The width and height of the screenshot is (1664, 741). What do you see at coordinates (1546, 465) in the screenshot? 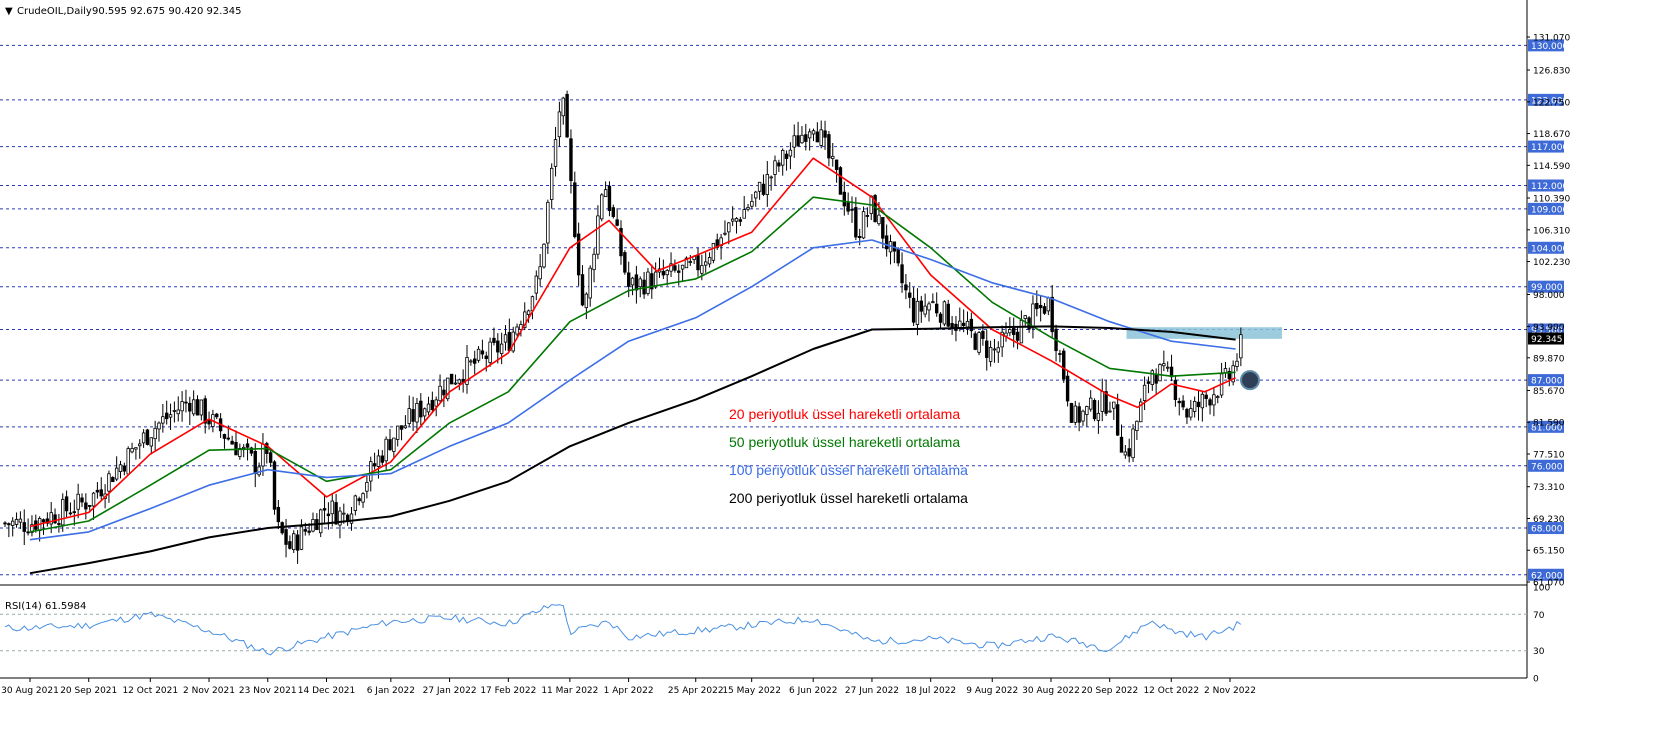
I see `level-tag` at bounding box center [1546, 465].